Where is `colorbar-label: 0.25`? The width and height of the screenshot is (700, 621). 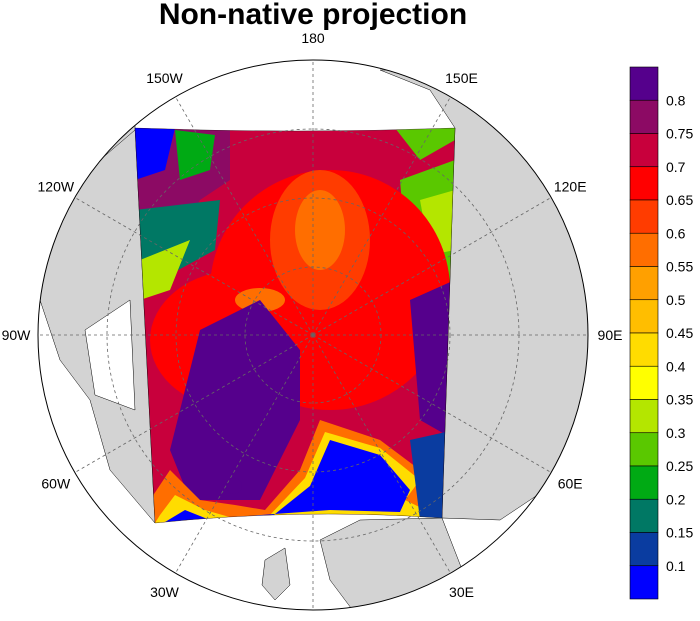 colorbar-label: 0.25 is located at coordinates (679, 466).